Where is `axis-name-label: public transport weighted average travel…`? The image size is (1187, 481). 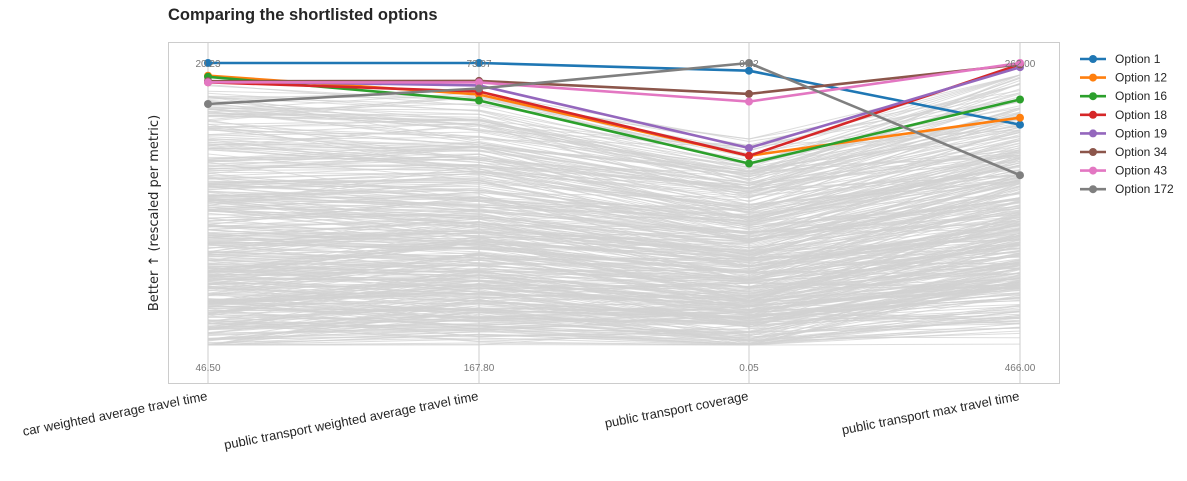
axis-name-label: public transport weighted average travel… is located at coordinates (351, 420).